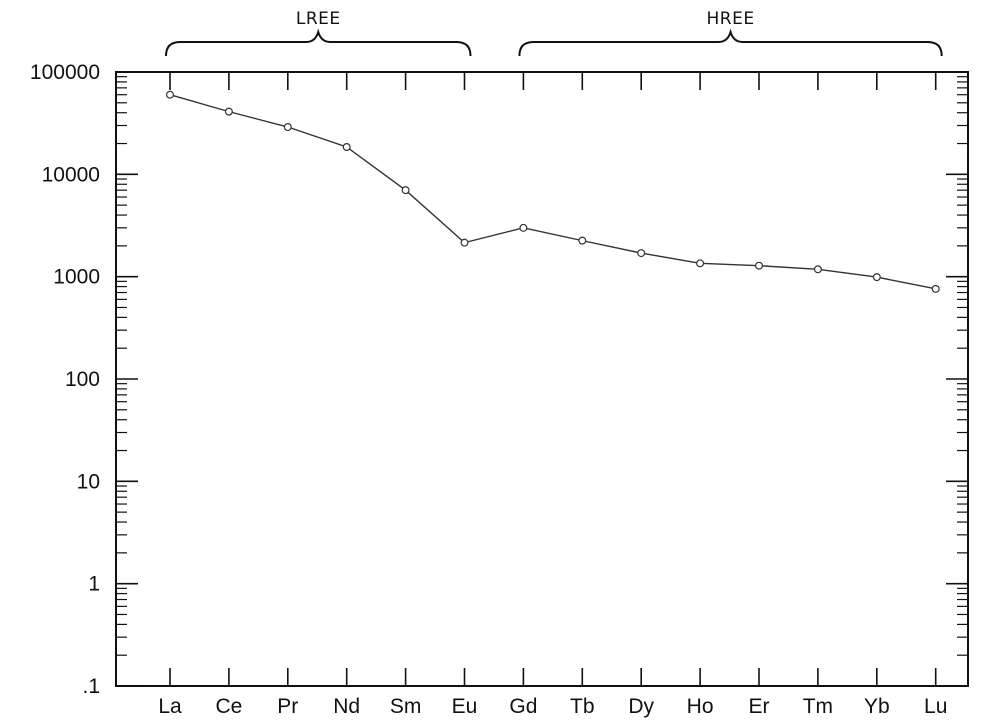  Describe the element at coordinates (935, 706) in the screenshot. I see `x-tick-label: Lu` at that location.